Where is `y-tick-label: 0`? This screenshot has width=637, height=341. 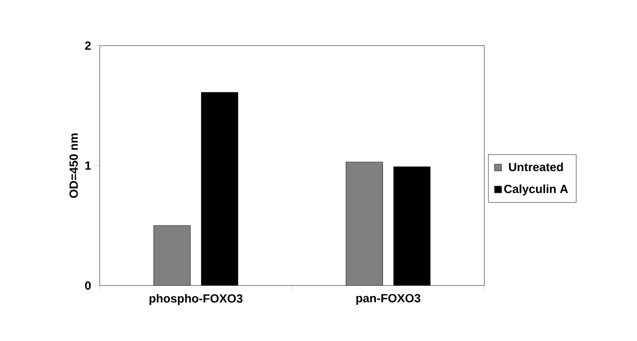
y-tick-label: 0 is located at coordinates (88, 285).